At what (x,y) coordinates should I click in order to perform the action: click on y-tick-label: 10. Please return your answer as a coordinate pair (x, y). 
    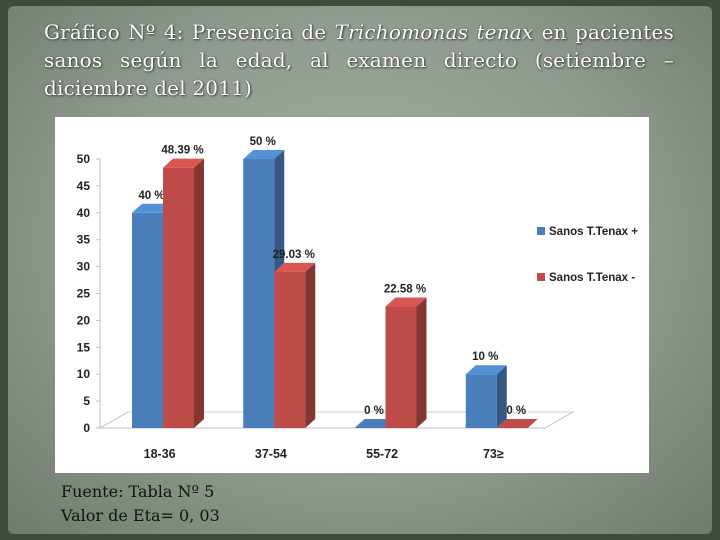
    Looking at the image, I should click on (84, 374).